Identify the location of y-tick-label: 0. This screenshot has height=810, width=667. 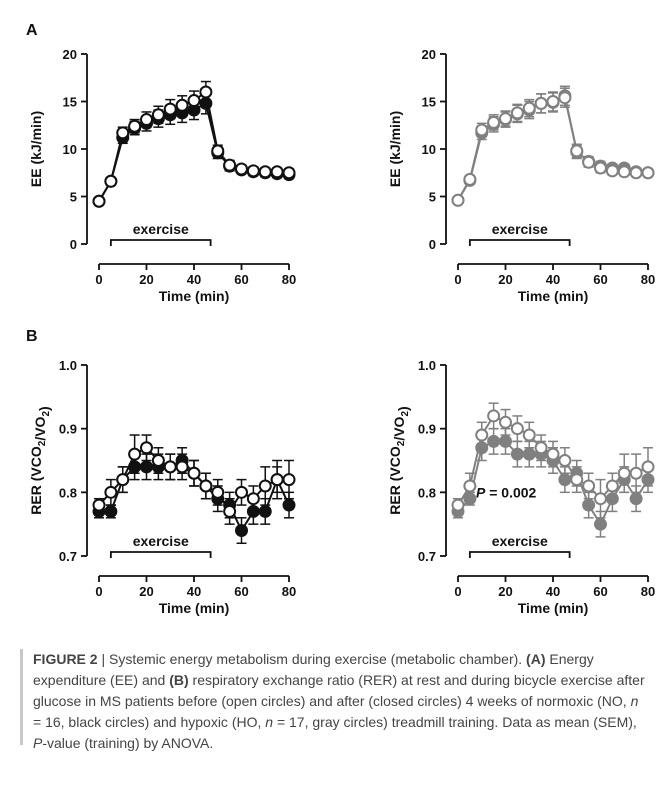
(432, 244).